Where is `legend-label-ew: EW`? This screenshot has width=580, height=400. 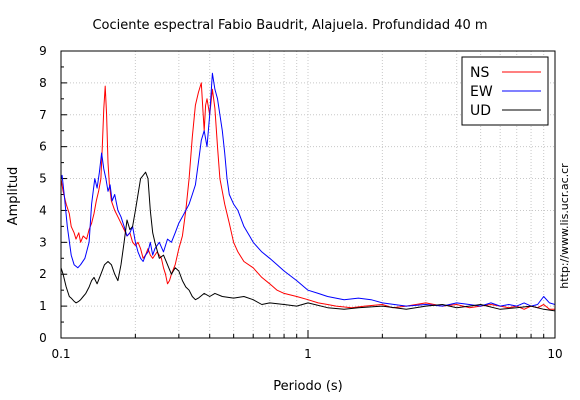 legend-label-ew: EW is located at coordinates (481, 92).